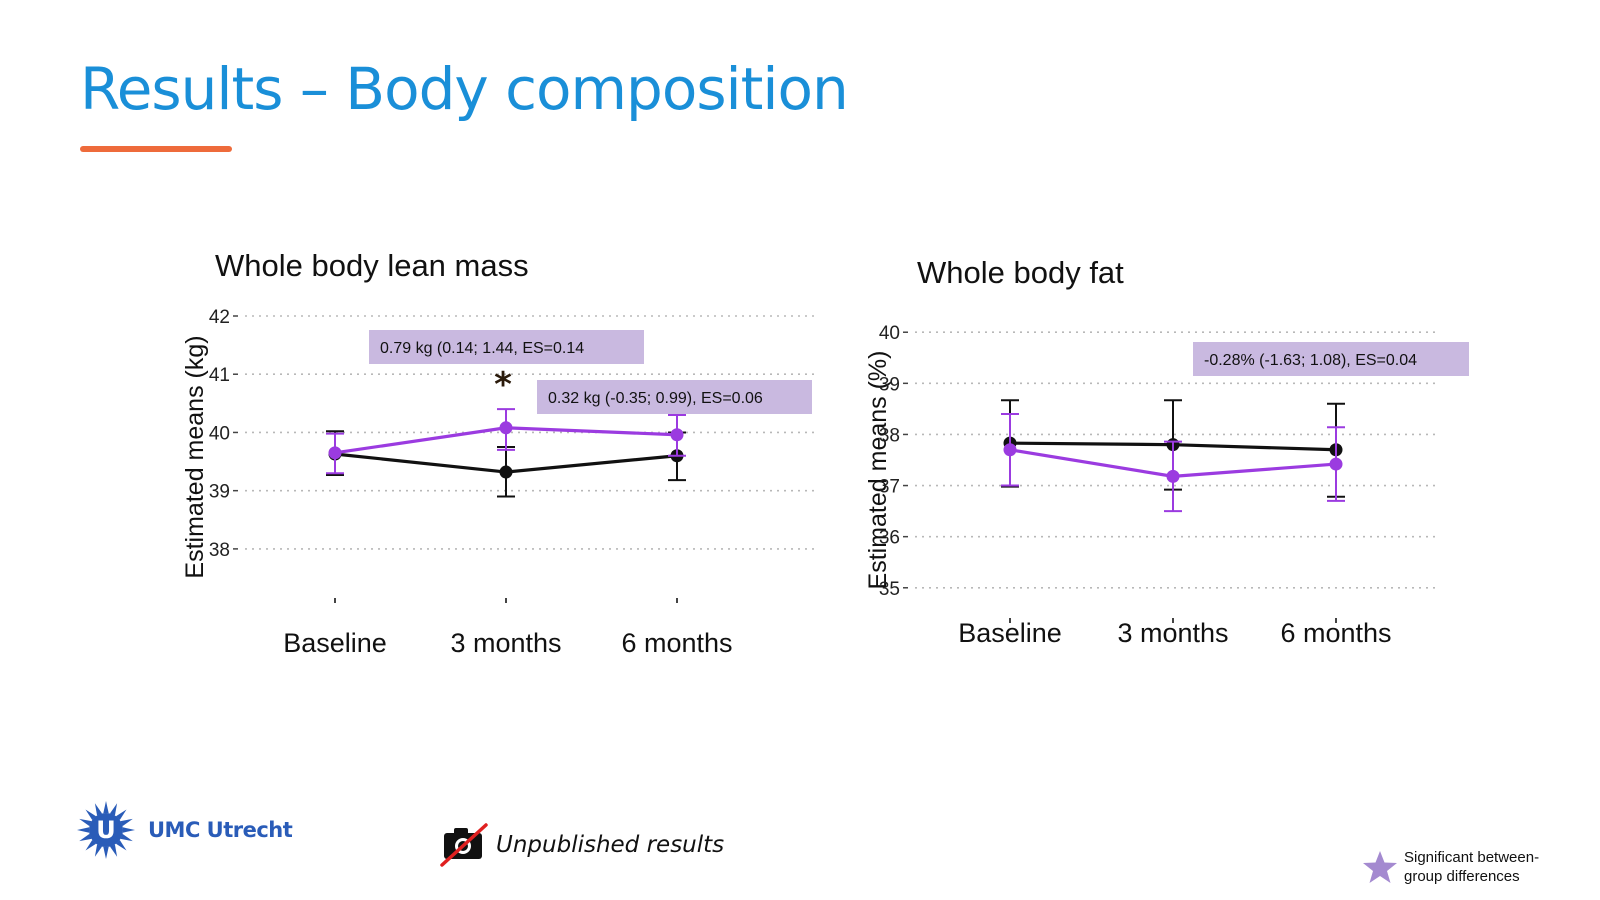 The height and width of the screenshot is (900, 1600). I want to click on sun-emblem-icon: U, so click(106, 830).